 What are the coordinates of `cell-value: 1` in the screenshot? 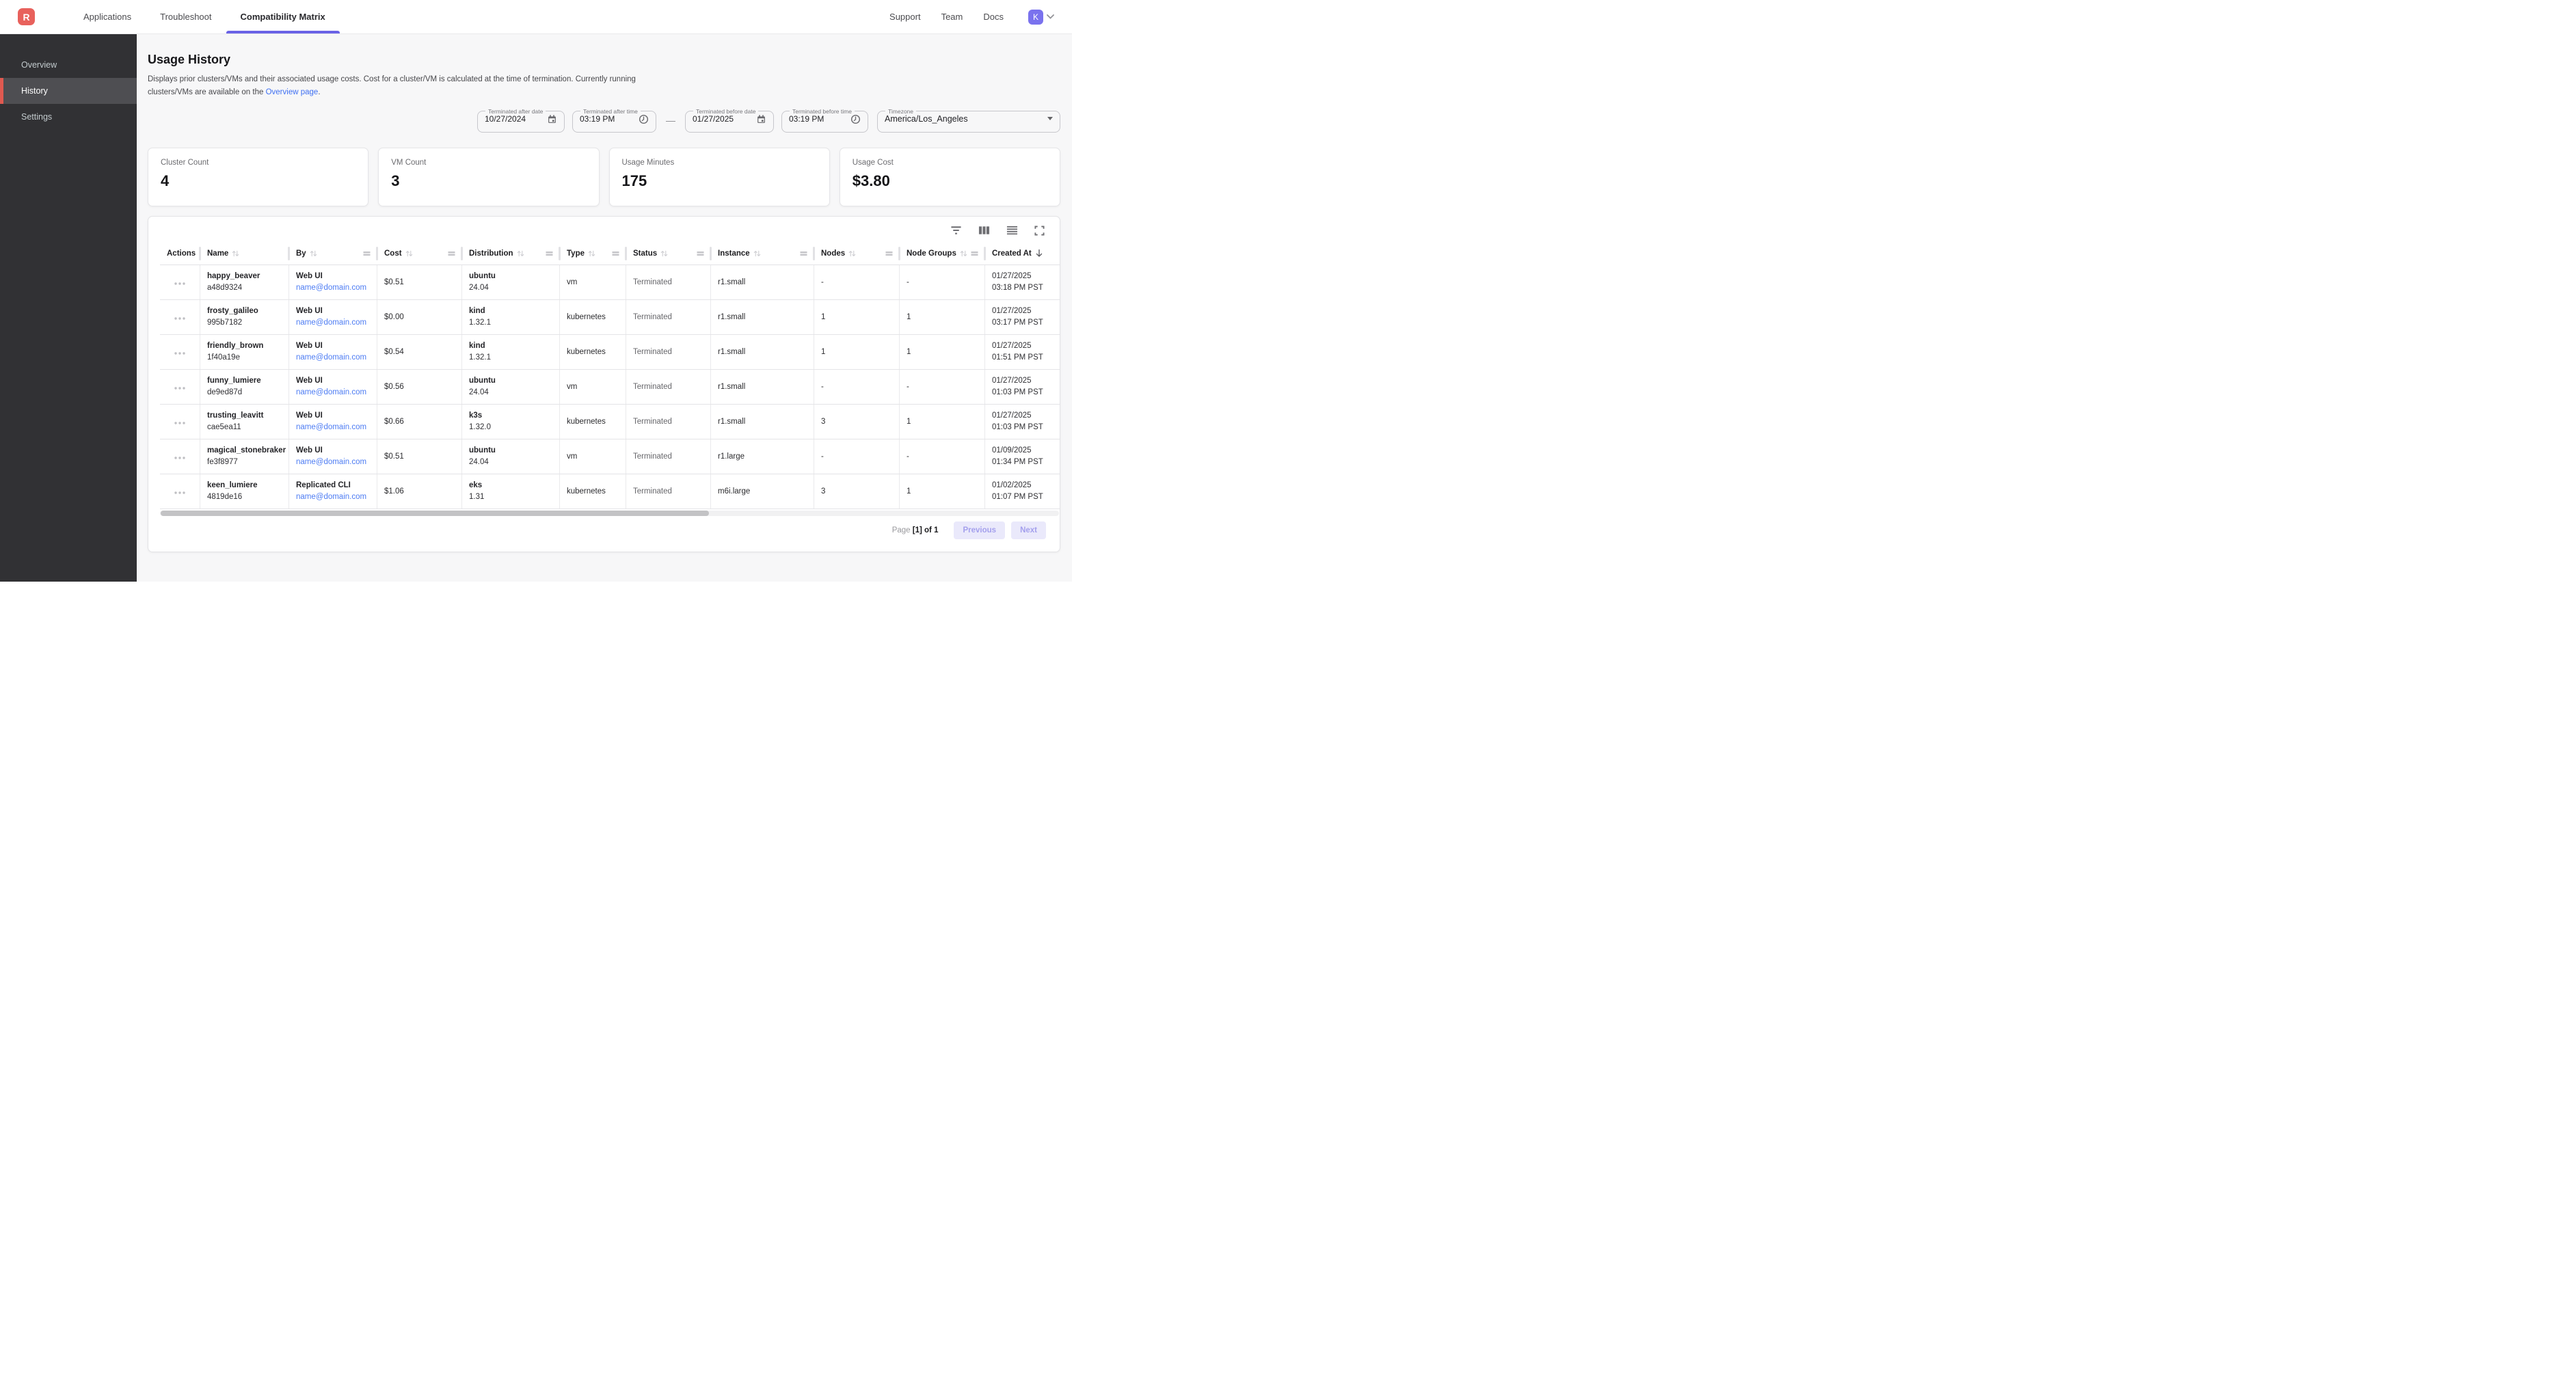 It's located at (823, 316).